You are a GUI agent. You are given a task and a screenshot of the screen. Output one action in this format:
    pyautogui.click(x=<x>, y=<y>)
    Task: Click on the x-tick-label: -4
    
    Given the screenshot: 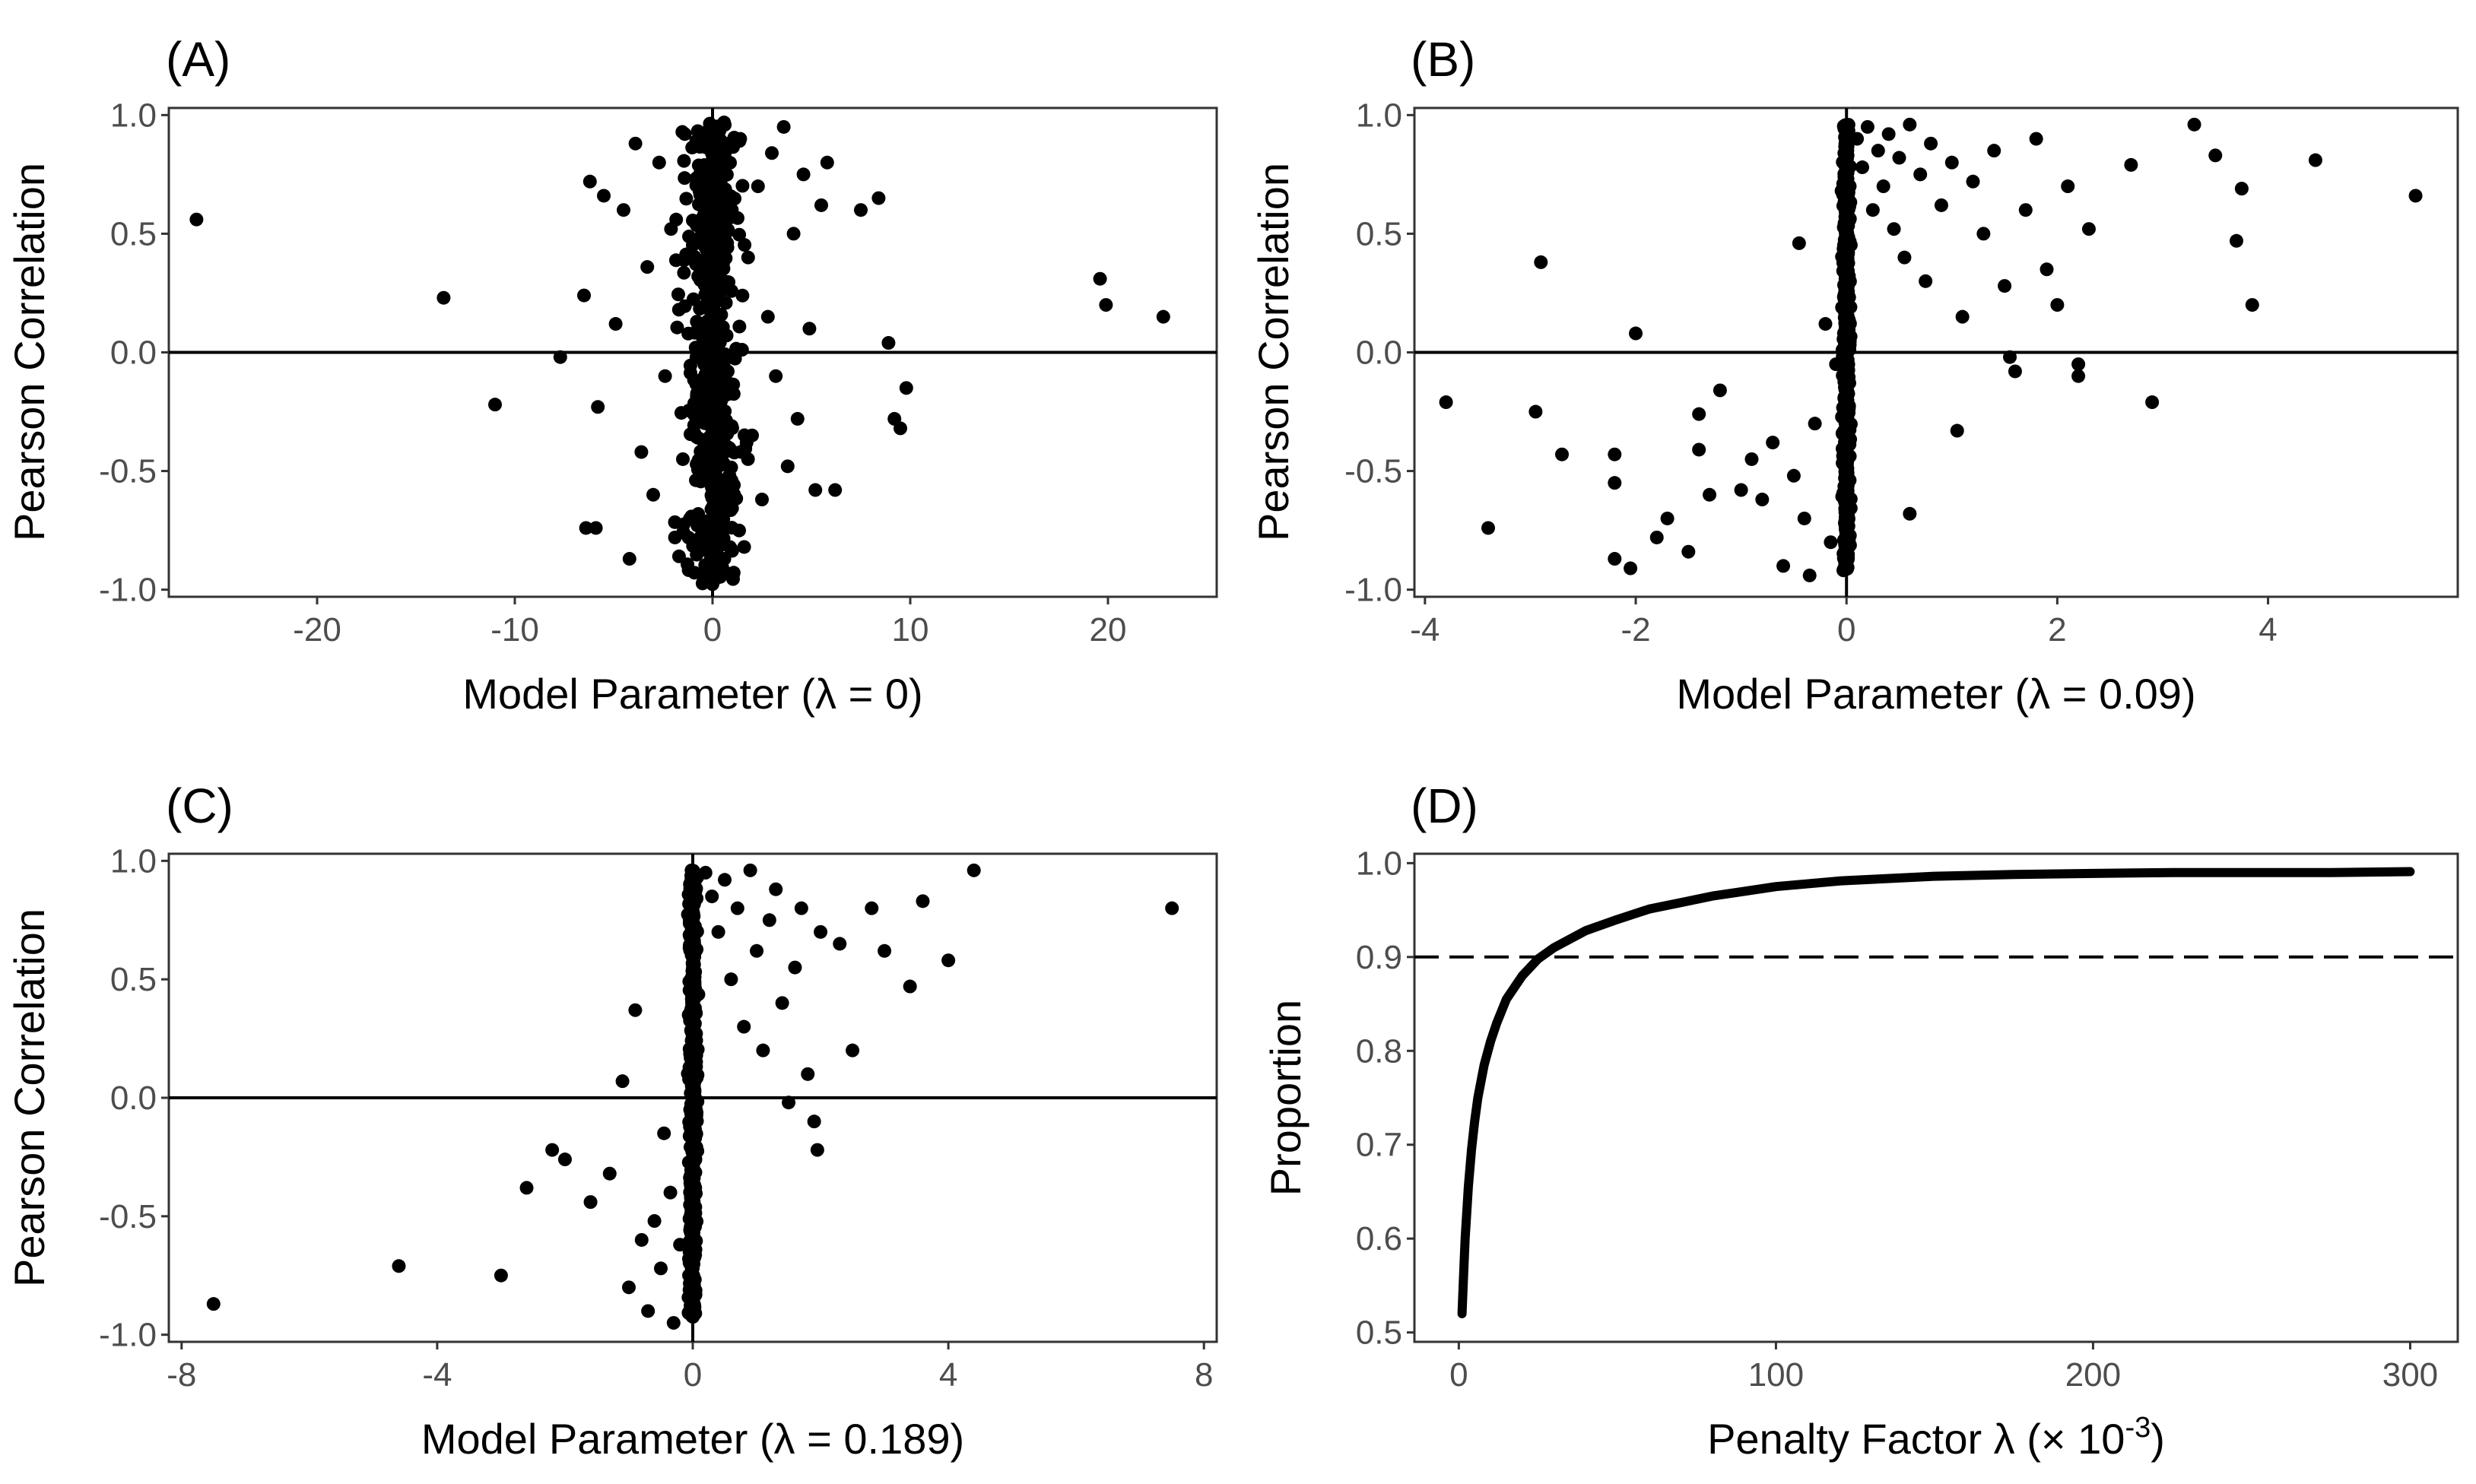 What is the action you would take?
    pyautogui.click(x=437, y=1375)
    